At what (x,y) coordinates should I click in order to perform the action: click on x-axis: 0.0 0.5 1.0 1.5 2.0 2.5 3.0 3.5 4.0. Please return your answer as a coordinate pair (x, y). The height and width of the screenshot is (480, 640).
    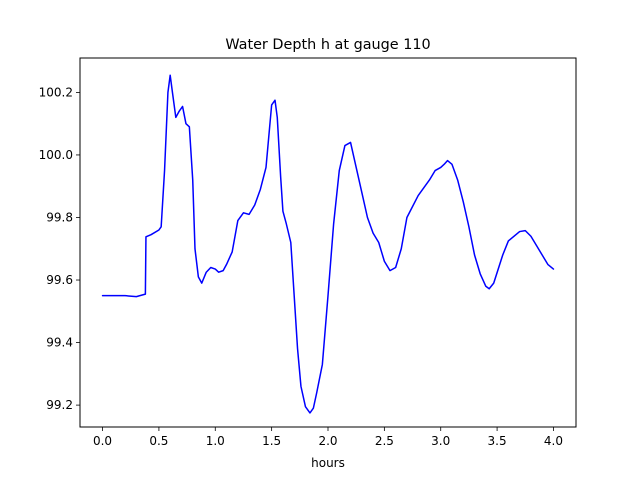
    Looking at the image, I should click on (328, 437).